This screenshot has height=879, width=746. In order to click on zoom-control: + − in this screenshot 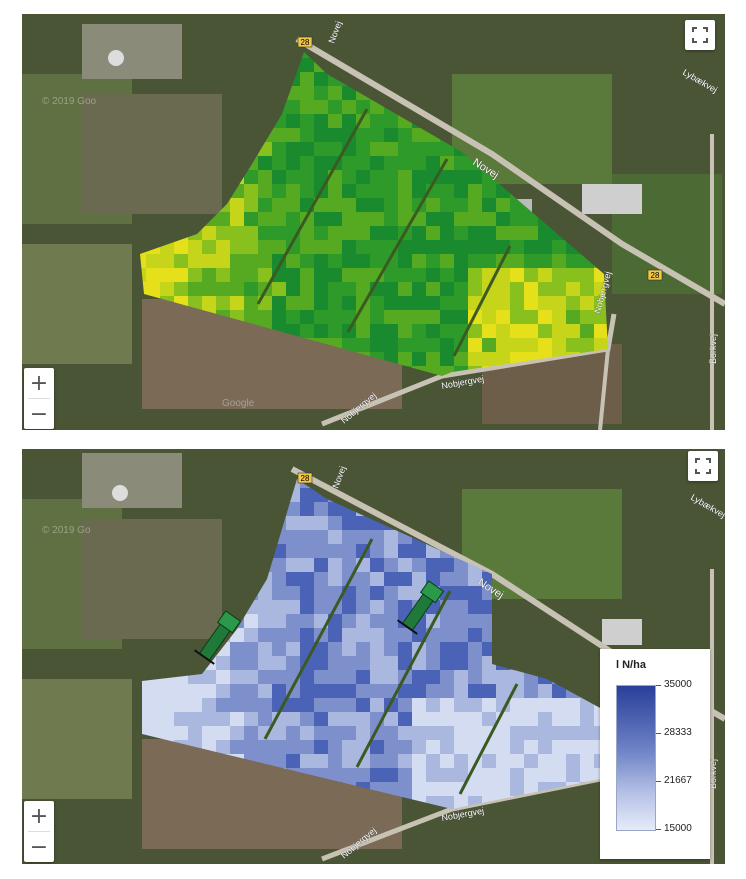, I will do `click(39, 831)`.